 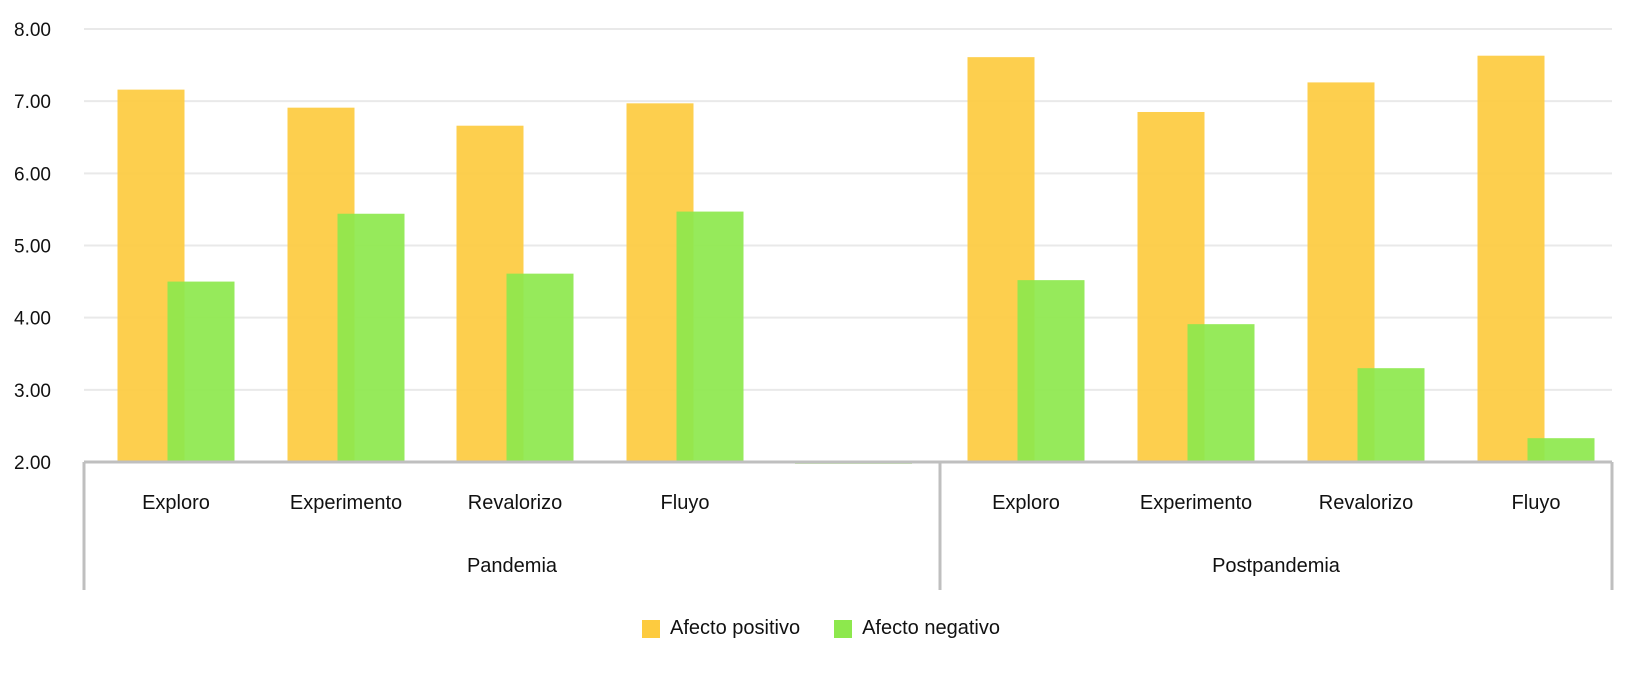 What do you see at coordinates (931, 628) in the screenshot?
I see `legend-label-negative: Afecto negativo` at bounding box center [931, 628].